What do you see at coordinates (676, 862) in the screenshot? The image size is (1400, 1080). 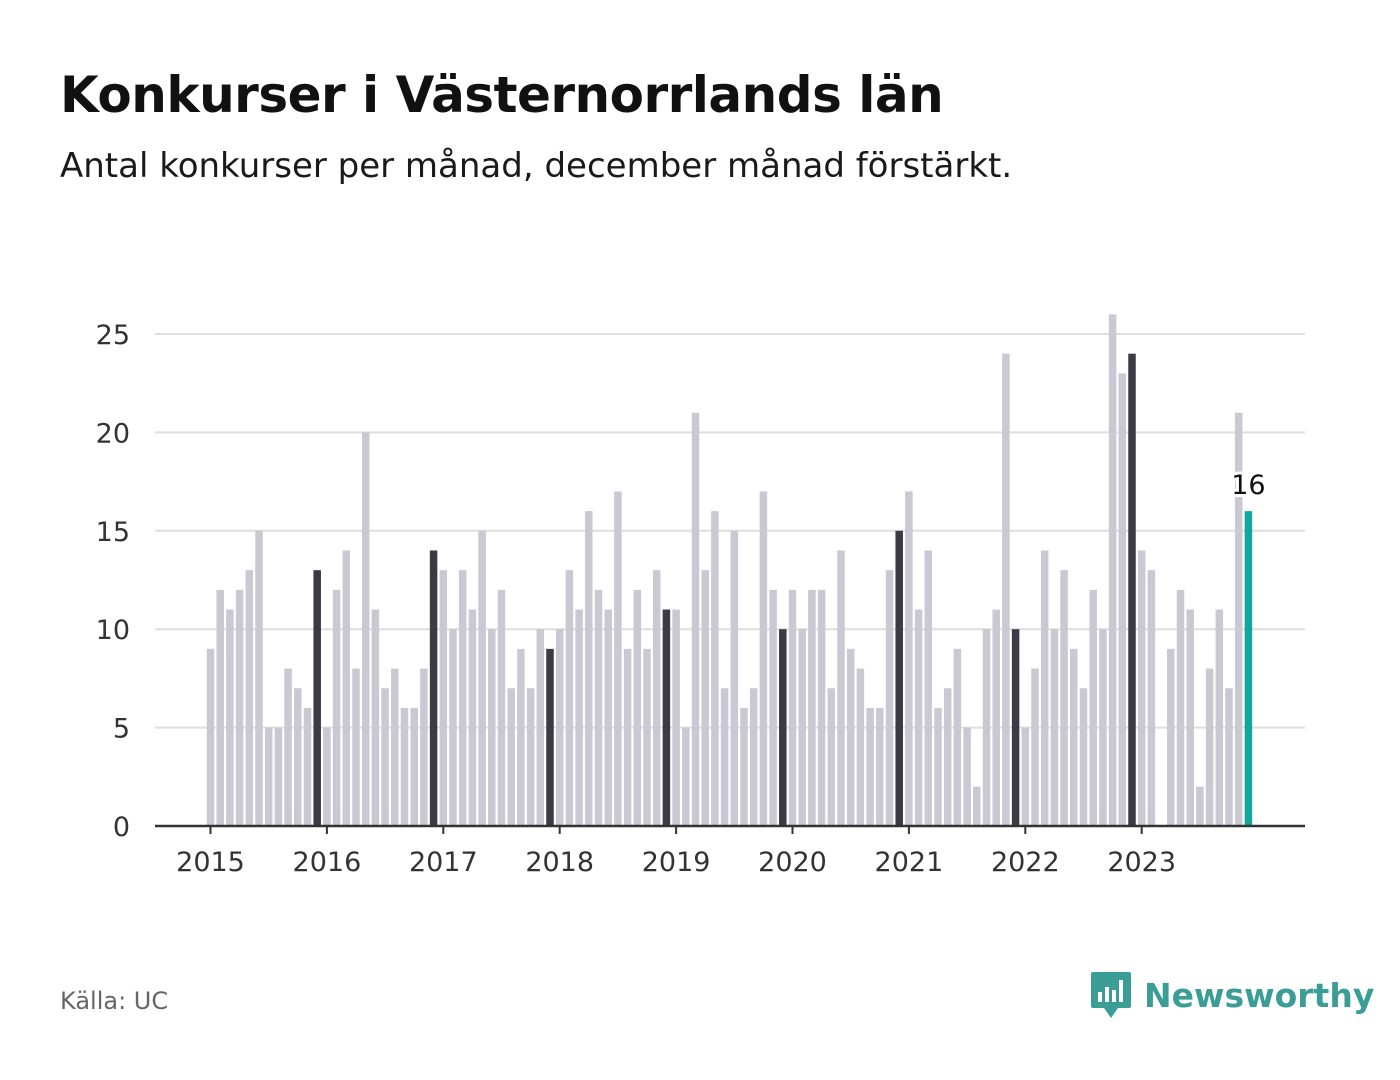 I see `x-tick-label: 2019` at bounding box center [676, 862].